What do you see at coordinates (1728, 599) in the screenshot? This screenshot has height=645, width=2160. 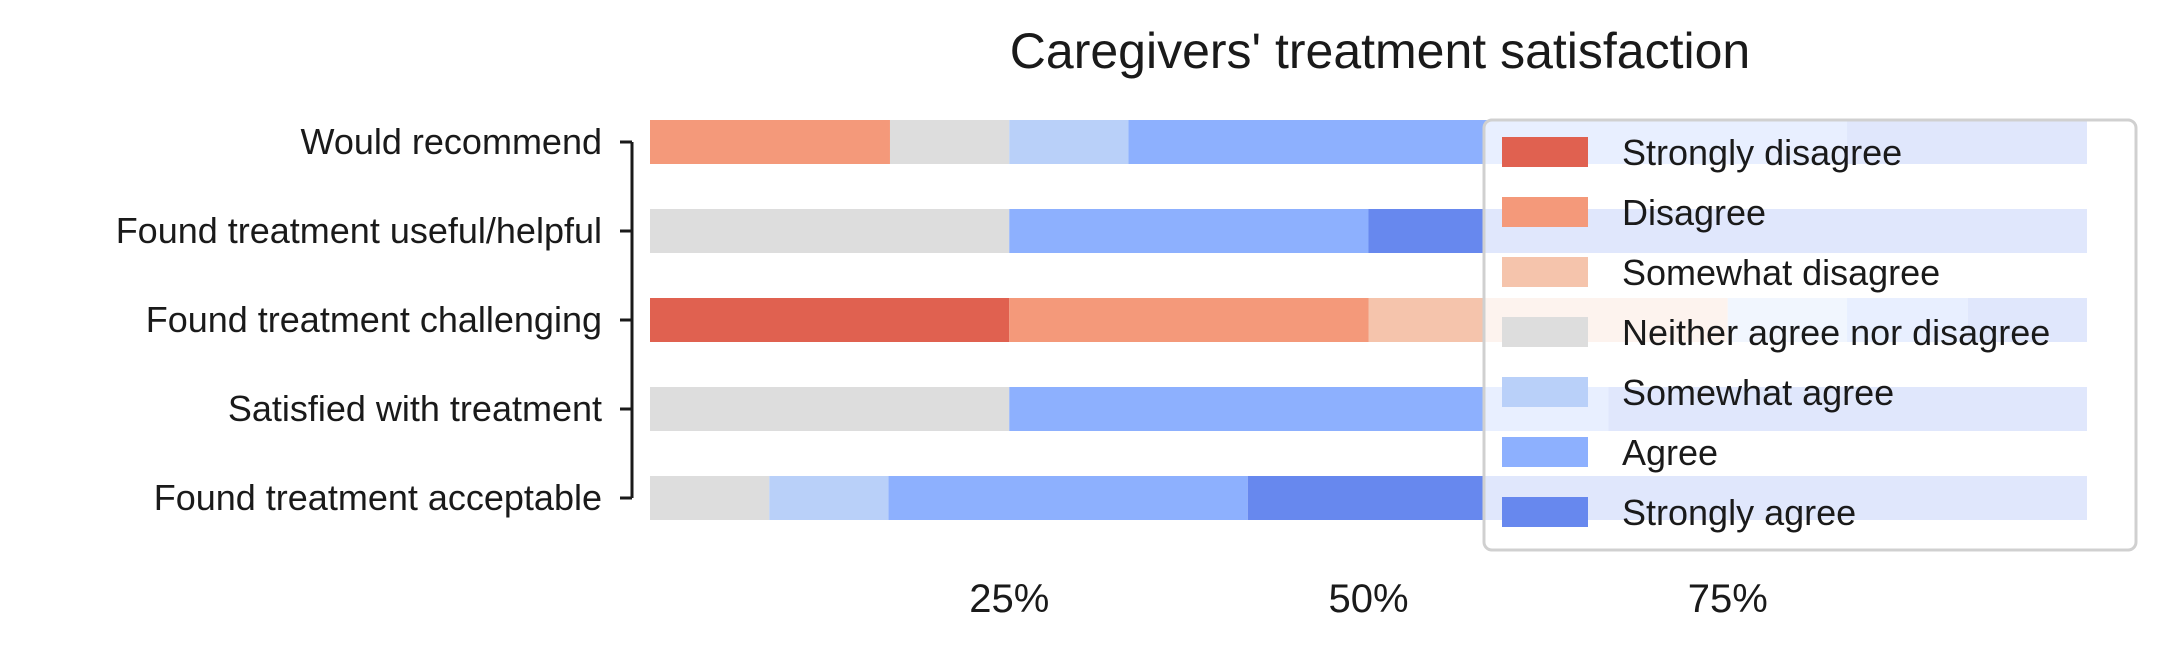 I see `x-tick-label: 75%` at bounding box center [1728, 599].